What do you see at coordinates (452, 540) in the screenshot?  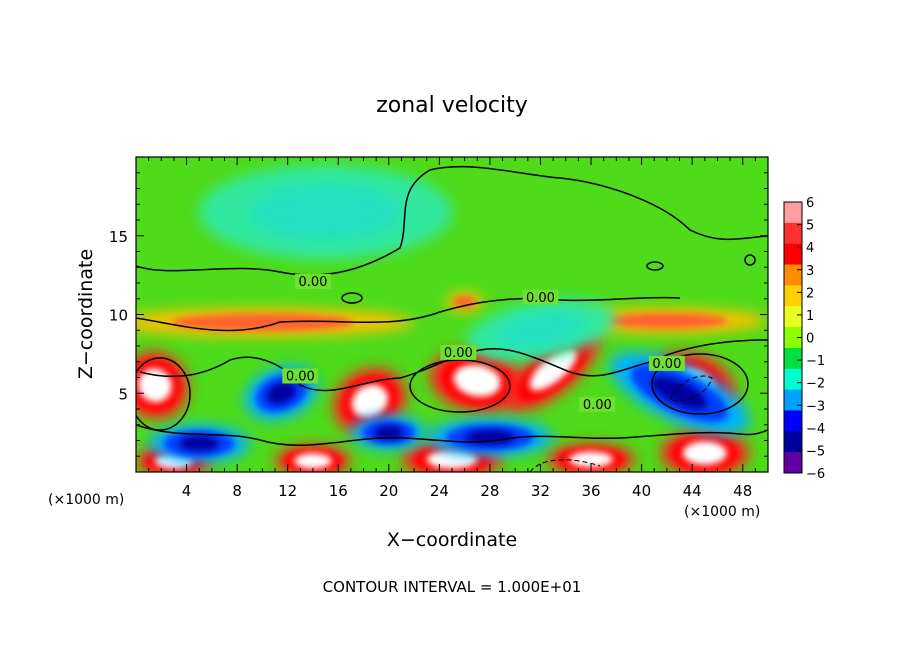 I see `x-axis-label: X−coordinate` at bounding box center [452, 540].